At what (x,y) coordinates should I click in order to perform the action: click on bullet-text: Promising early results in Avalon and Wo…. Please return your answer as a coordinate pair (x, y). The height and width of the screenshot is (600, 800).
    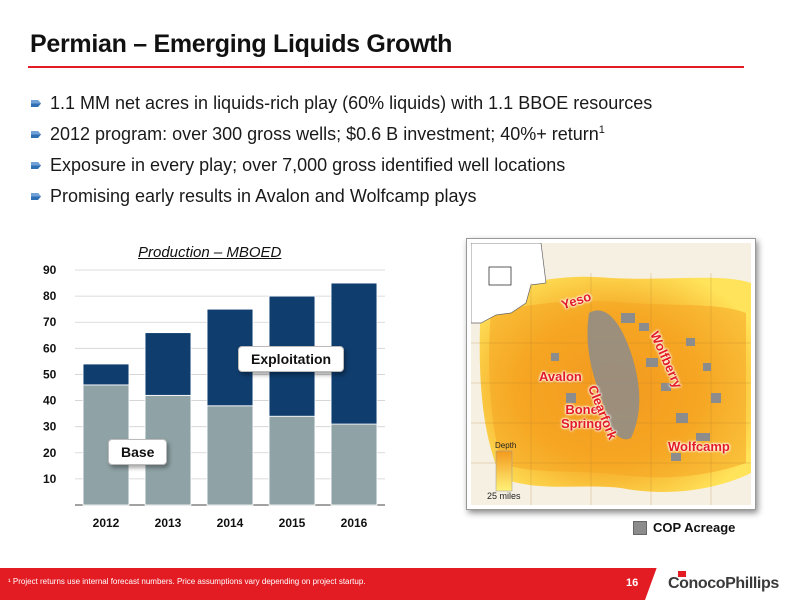
    Looking at the image, I should click on (263, 196).